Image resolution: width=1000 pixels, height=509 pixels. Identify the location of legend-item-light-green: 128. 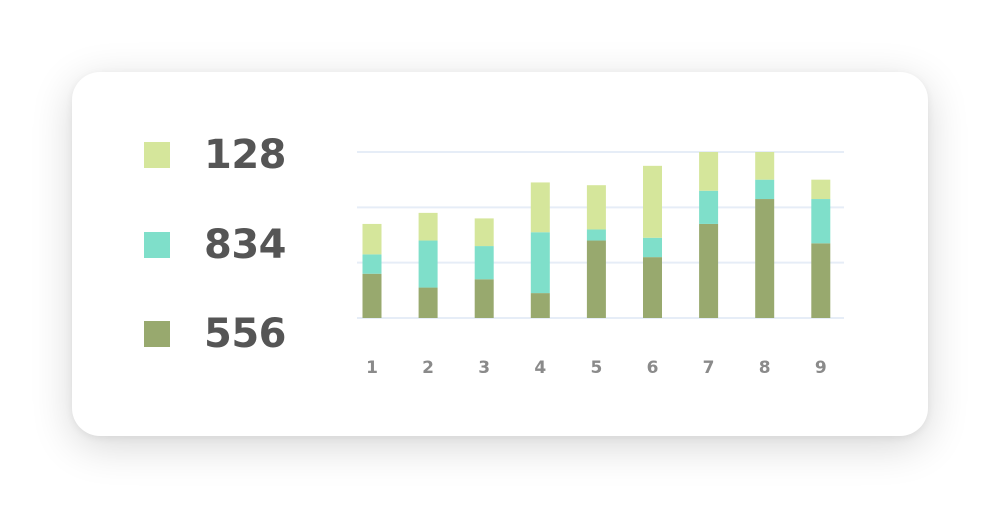
(254, 155).